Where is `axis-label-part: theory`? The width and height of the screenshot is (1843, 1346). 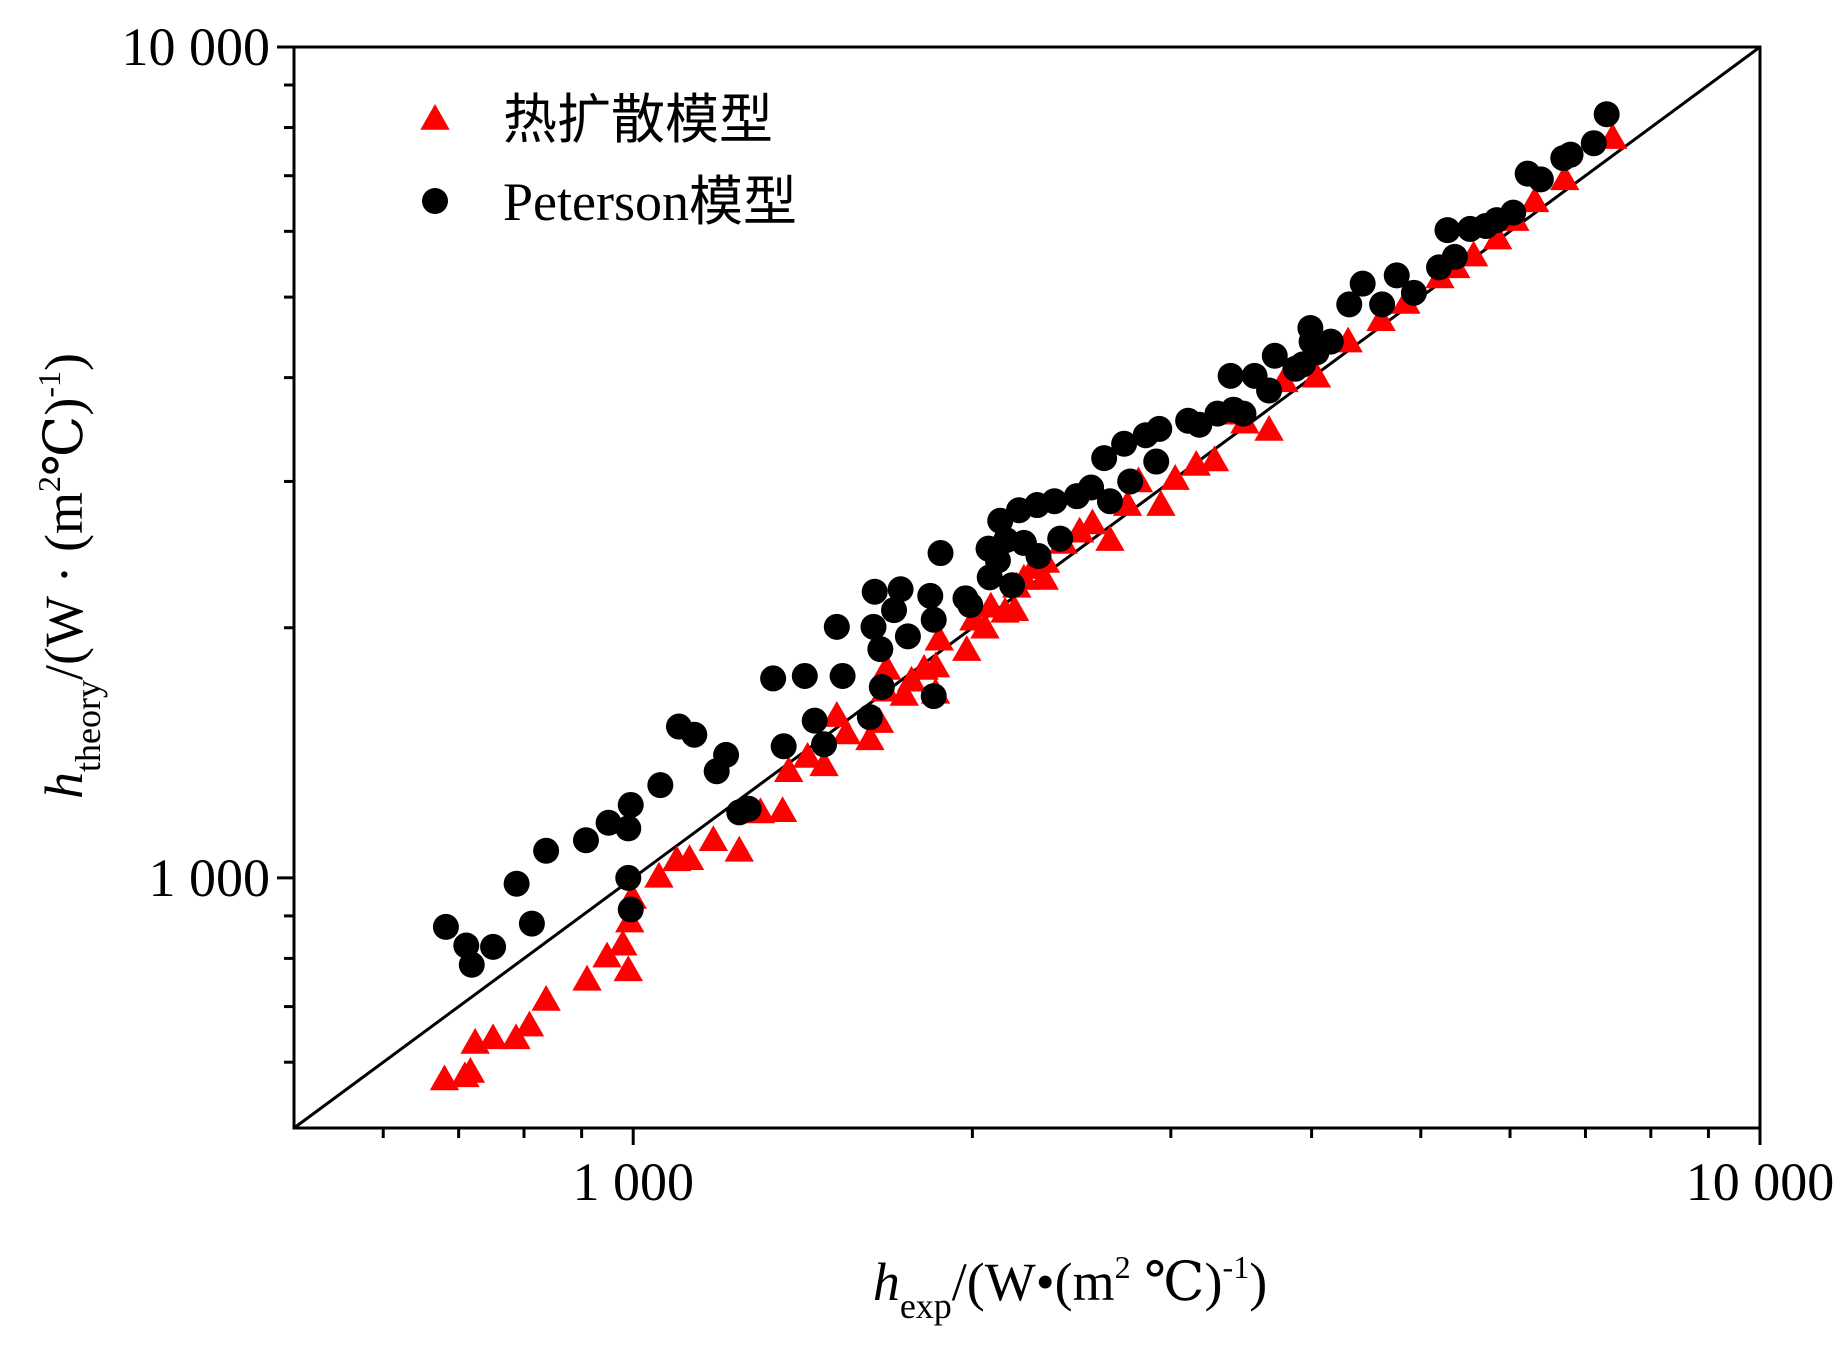 axis-label-part: theory is located at coordinates (88, 726).